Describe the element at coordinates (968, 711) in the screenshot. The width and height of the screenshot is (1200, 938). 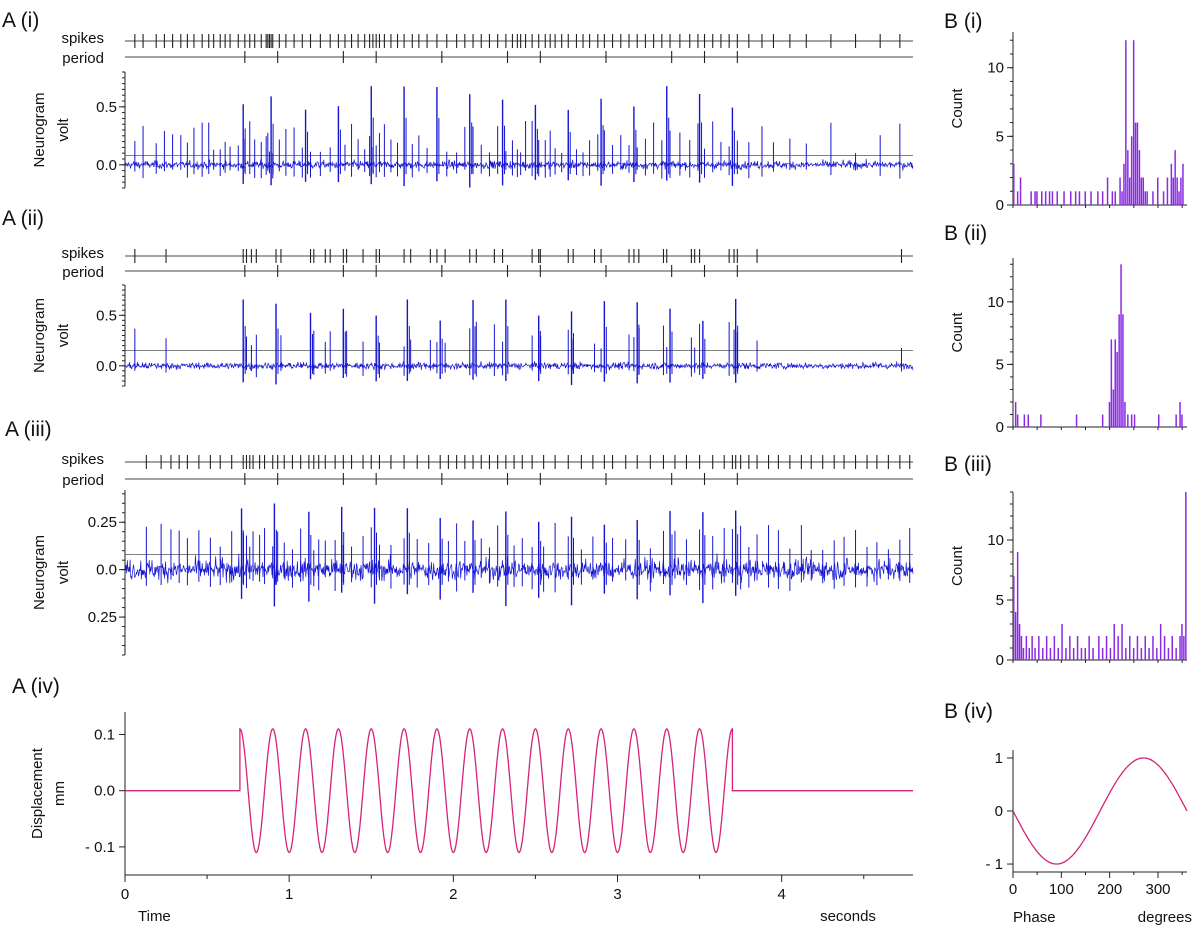
I see `panel-label: B (iv)` at that location.